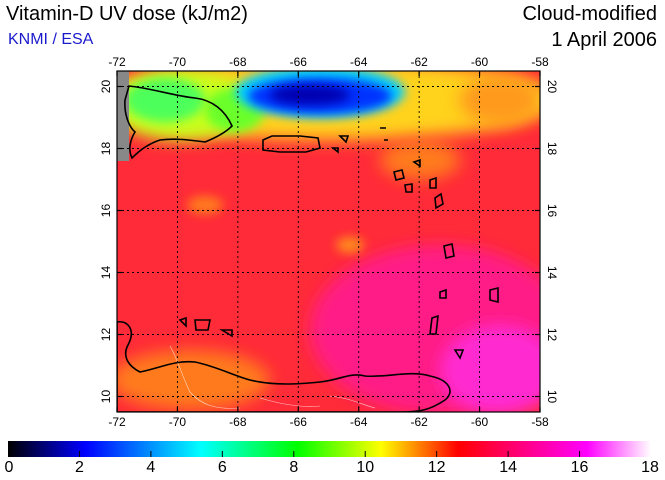 The image size is (665, 480). What do you see at coordinates (589, 14) in the screenshot?
I see `product-label: Cloud-modified` at bounding box center [589, 14].